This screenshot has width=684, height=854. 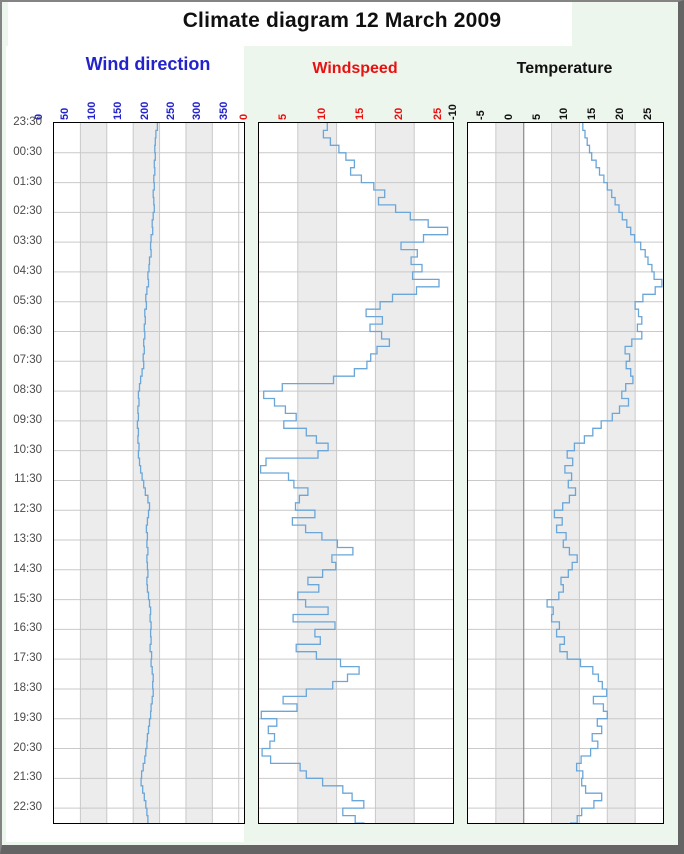 I want to click on wind-direction-series, so click(x=147, y=473).